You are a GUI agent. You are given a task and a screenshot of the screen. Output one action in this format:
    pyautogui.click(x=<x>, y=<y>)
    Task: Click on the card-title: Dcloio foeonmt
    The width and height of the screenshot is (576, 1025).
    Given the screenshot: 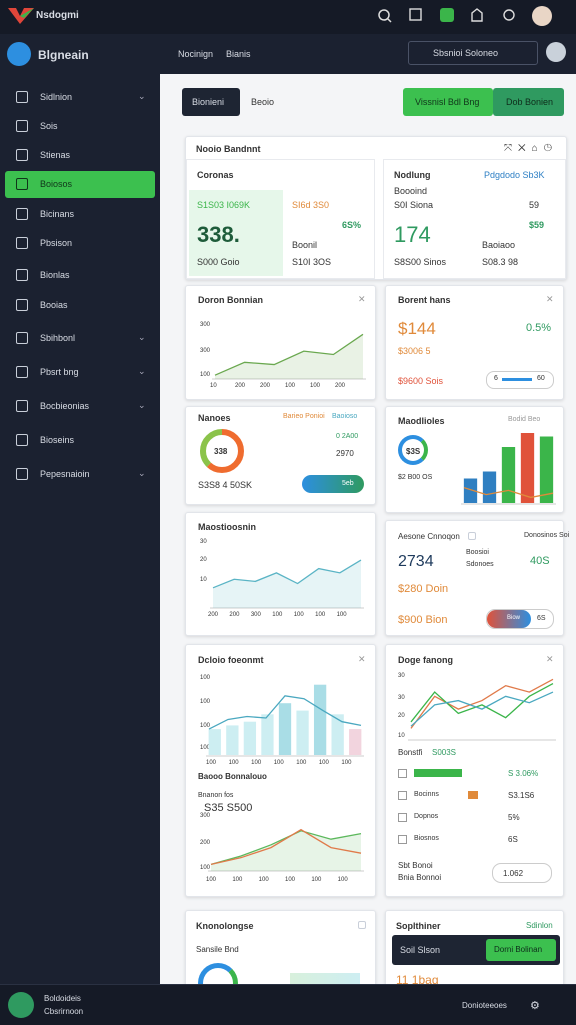 What is the action you would take?
    pyautogui.click(x=231, y=660)
    